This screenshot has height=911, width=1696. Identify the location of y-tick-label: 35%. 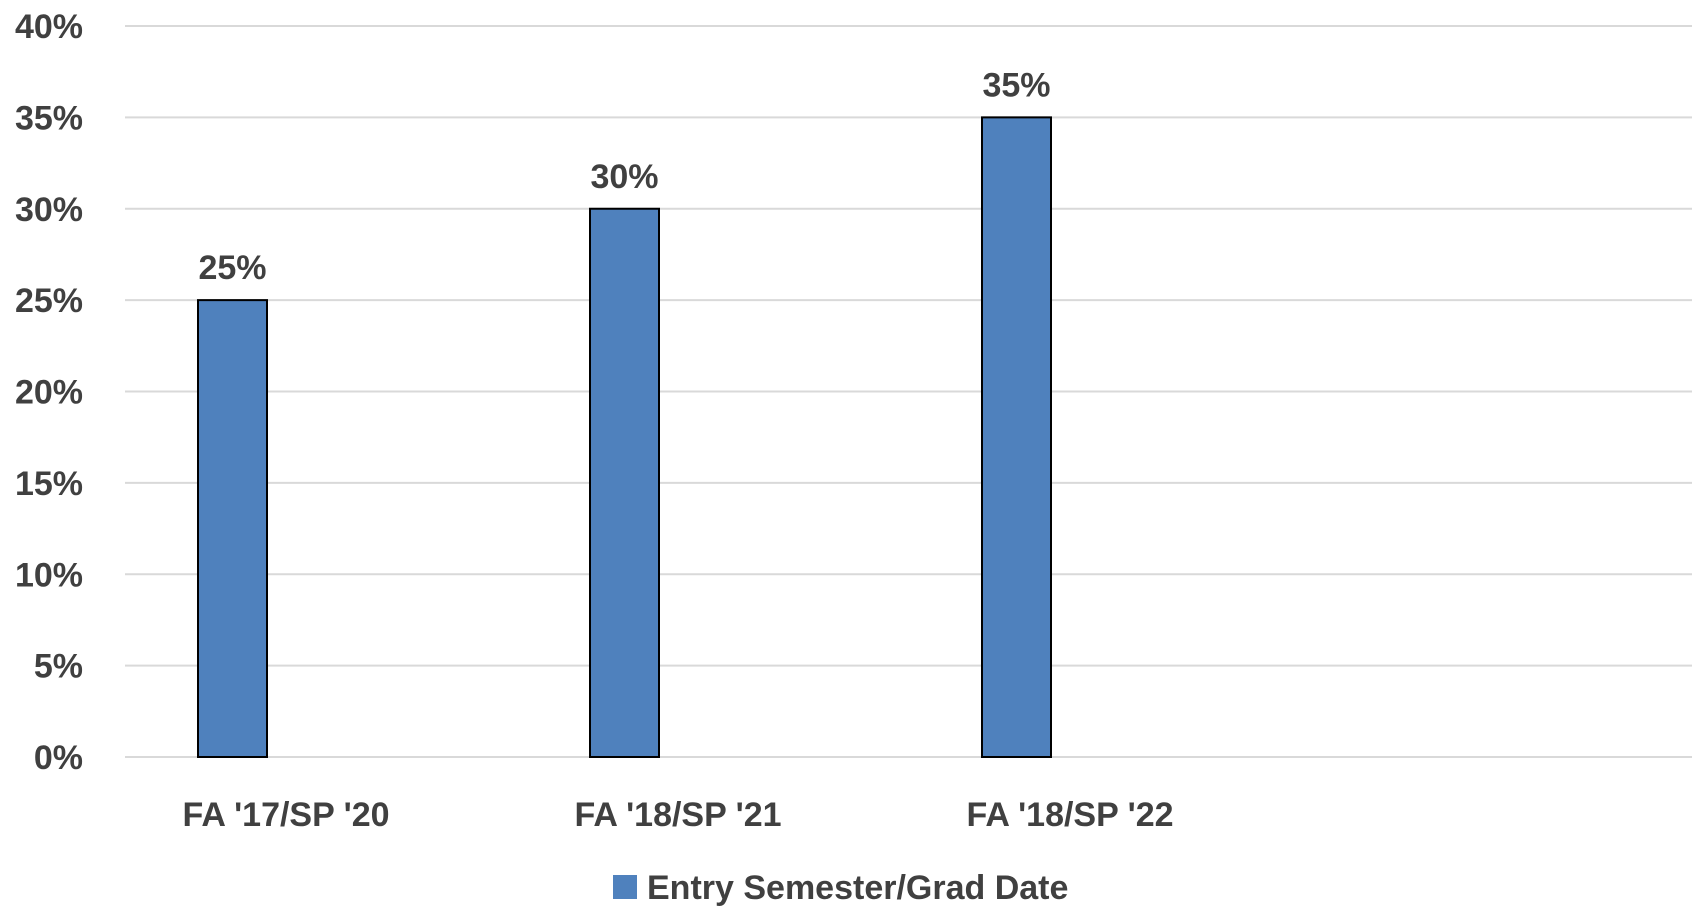
(49, 118).